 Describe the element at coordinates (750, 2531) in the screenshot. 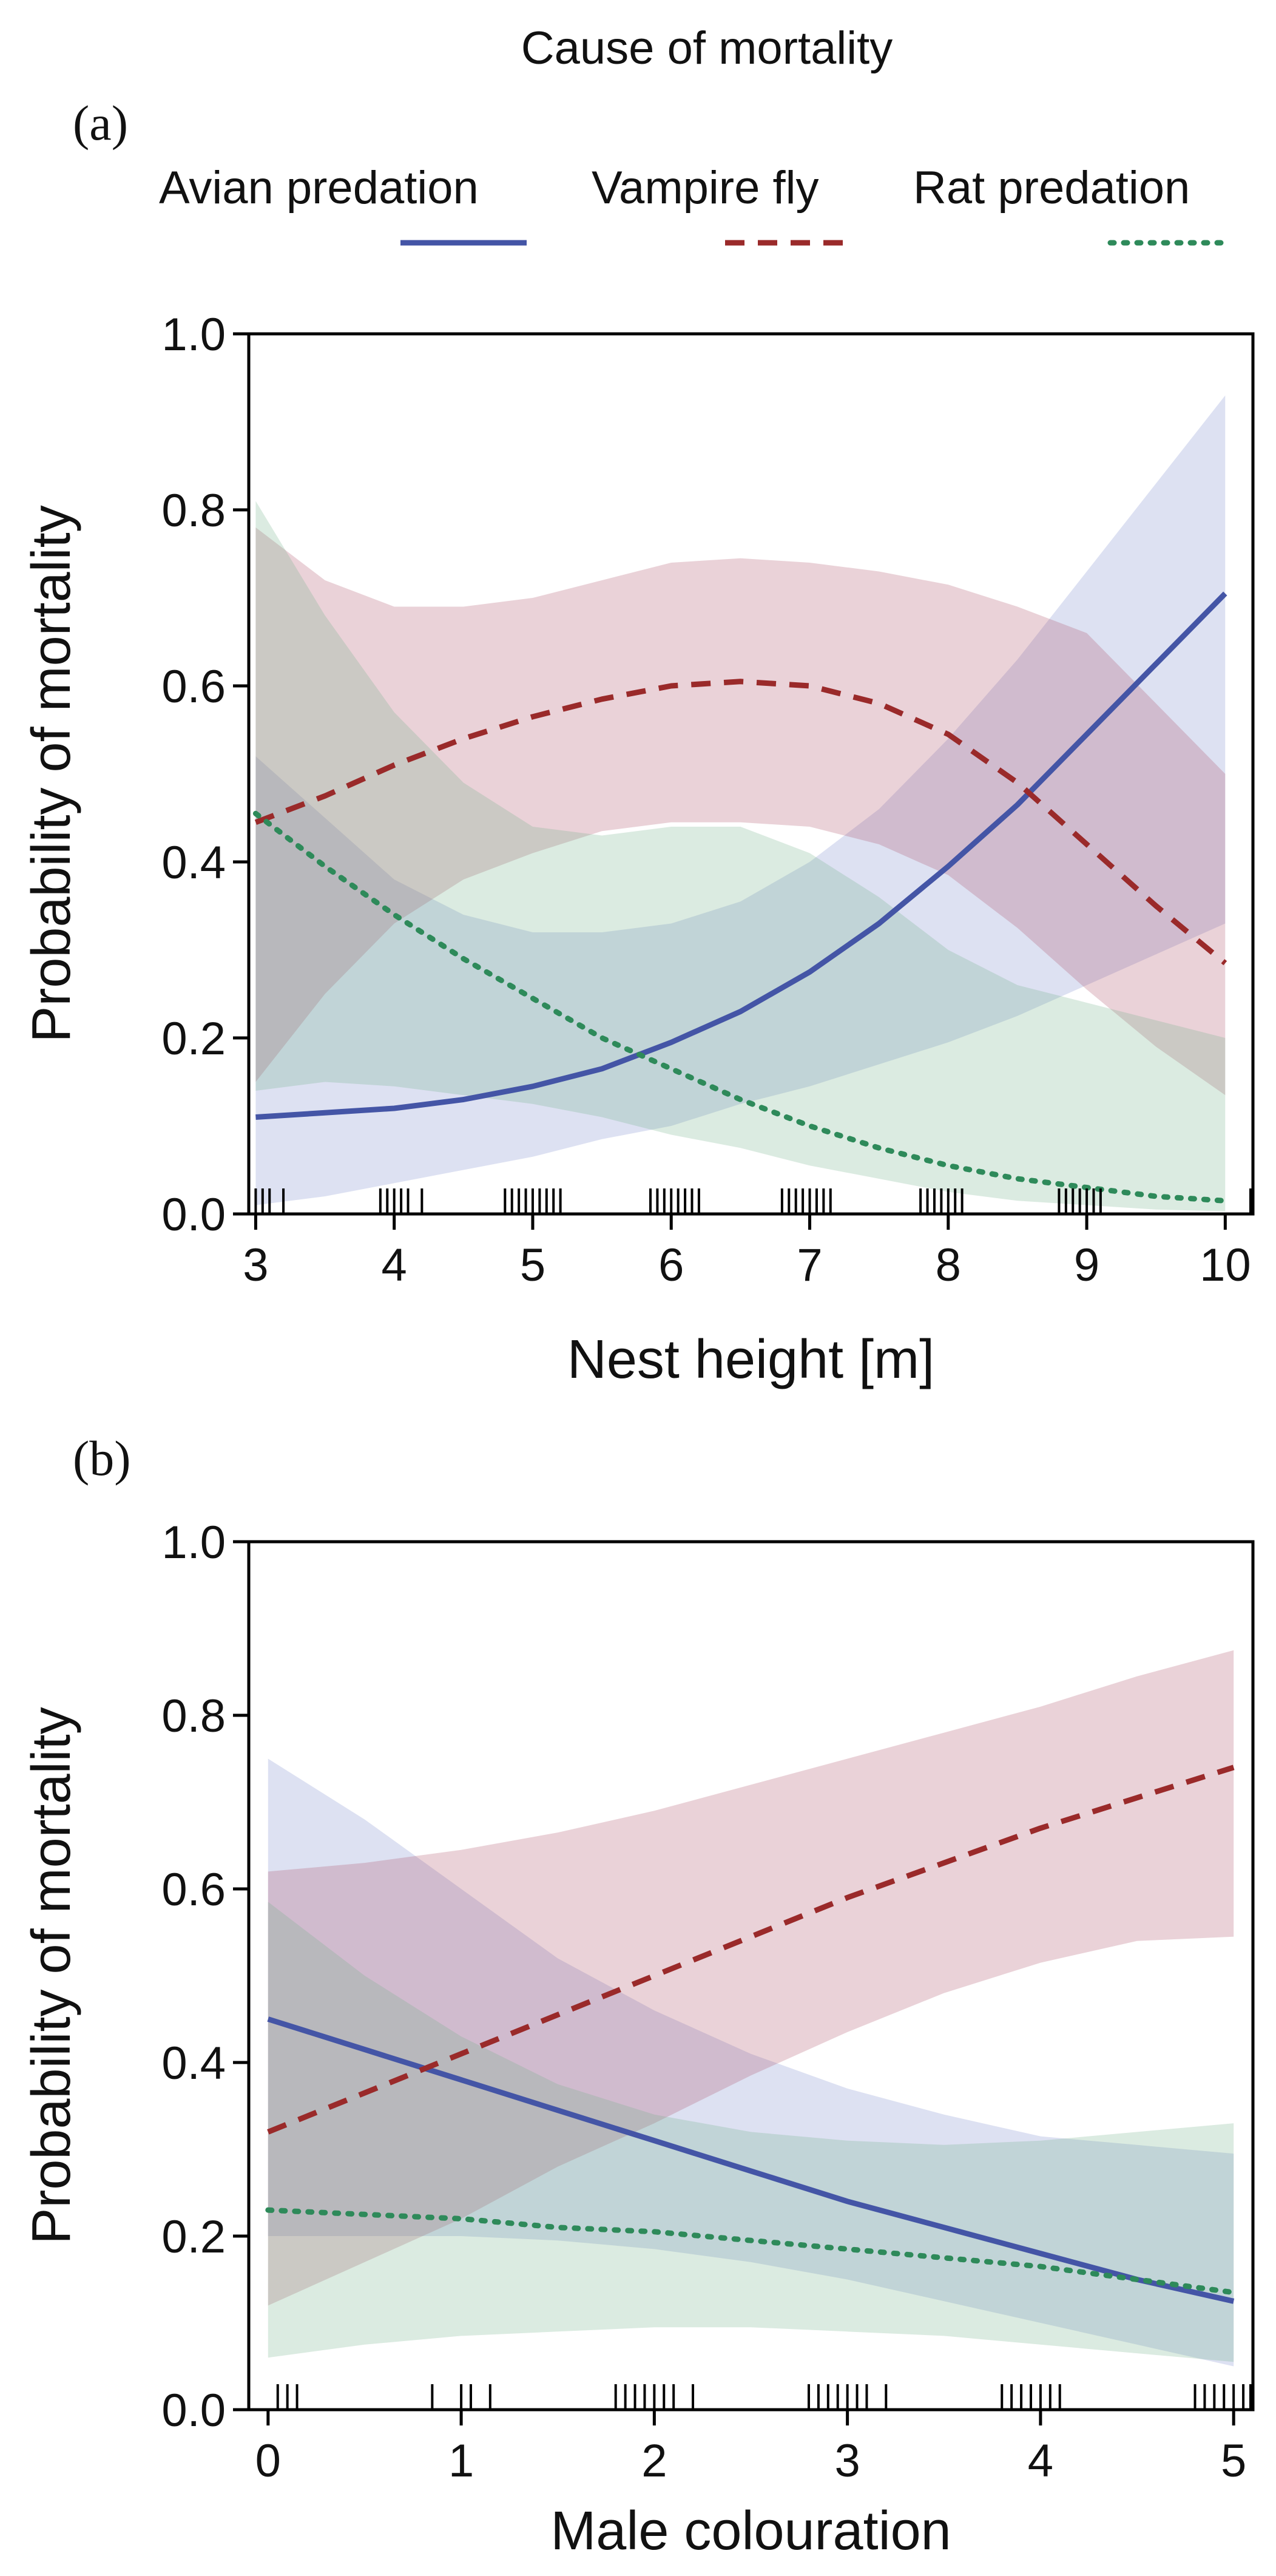

I see `x-axis-label: Male colouration` at that location.